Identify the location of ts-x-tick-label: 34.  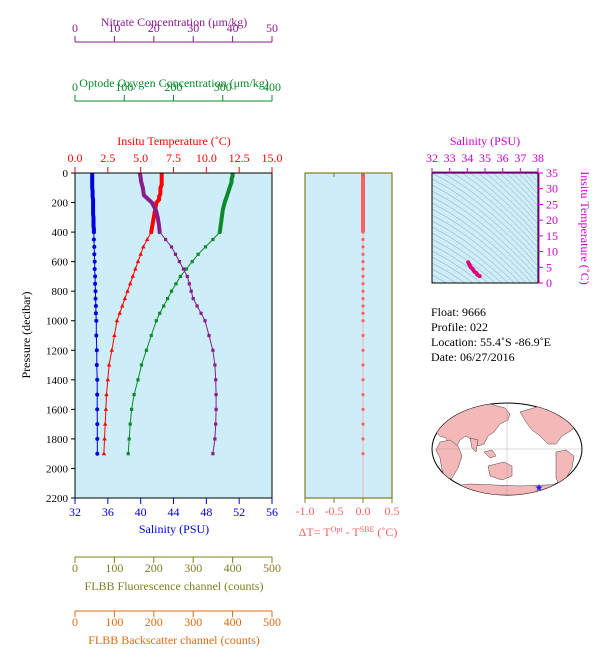
(467, 158).